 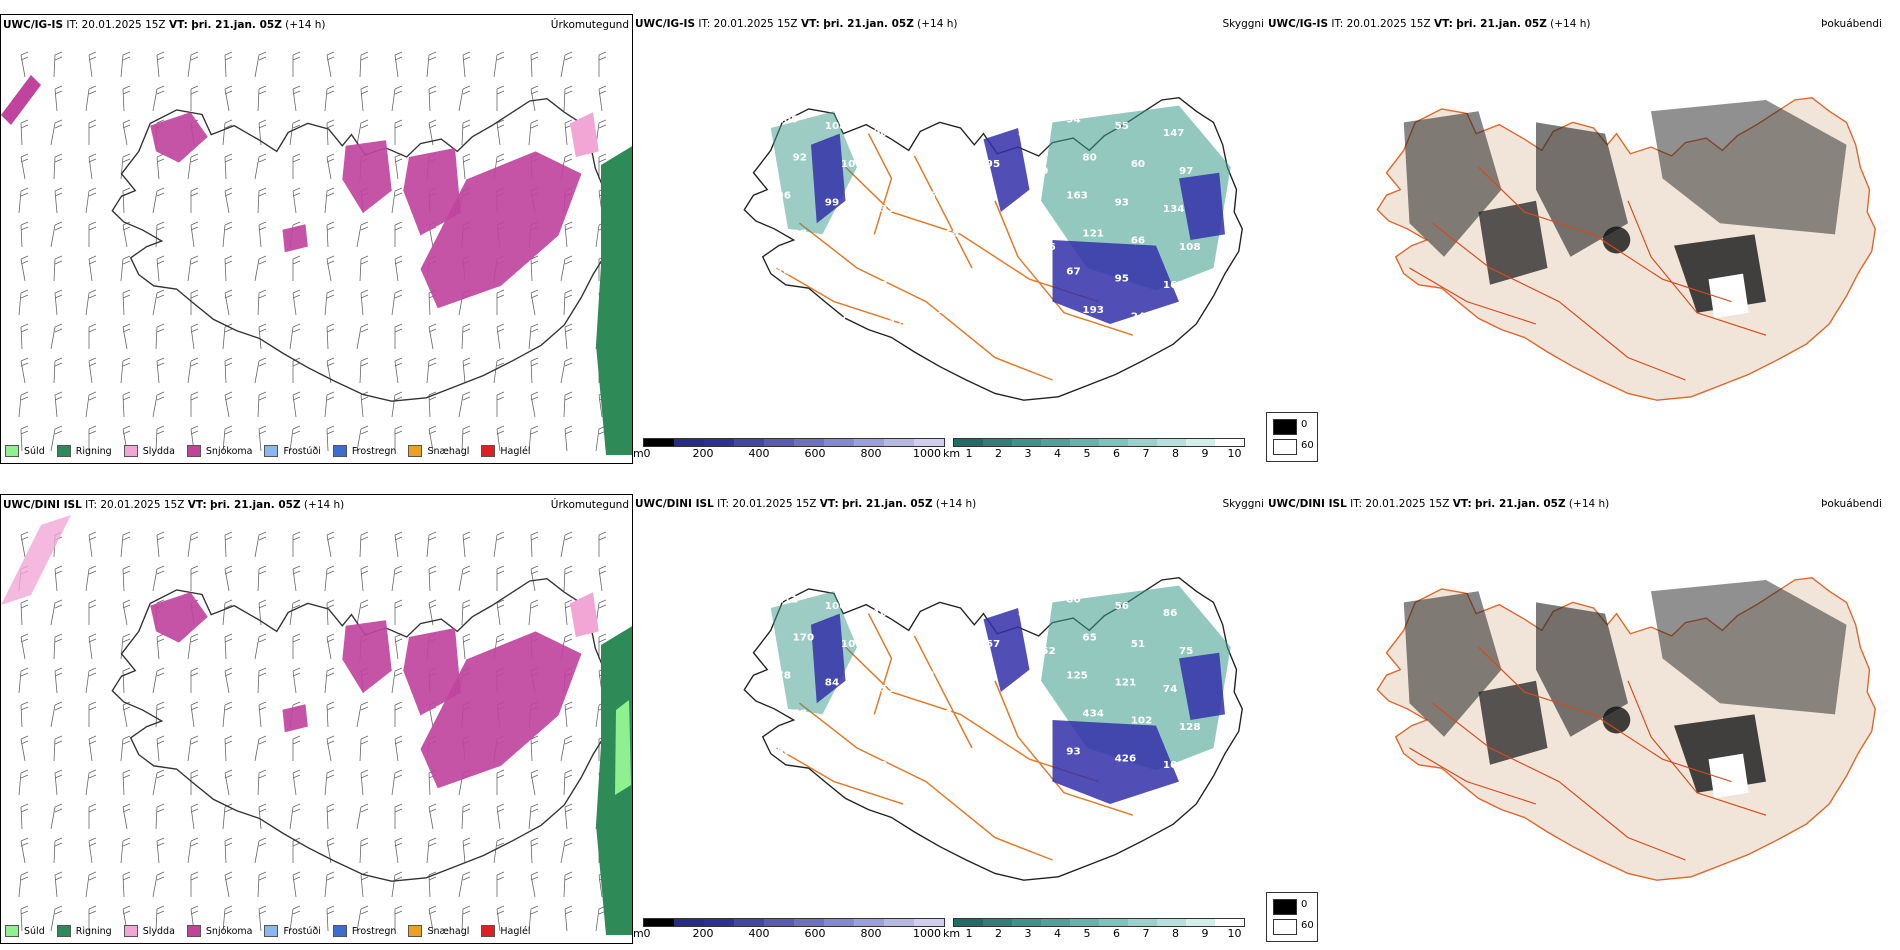 I want to click on ceiling-value: 561, so click(x=981, y=279).